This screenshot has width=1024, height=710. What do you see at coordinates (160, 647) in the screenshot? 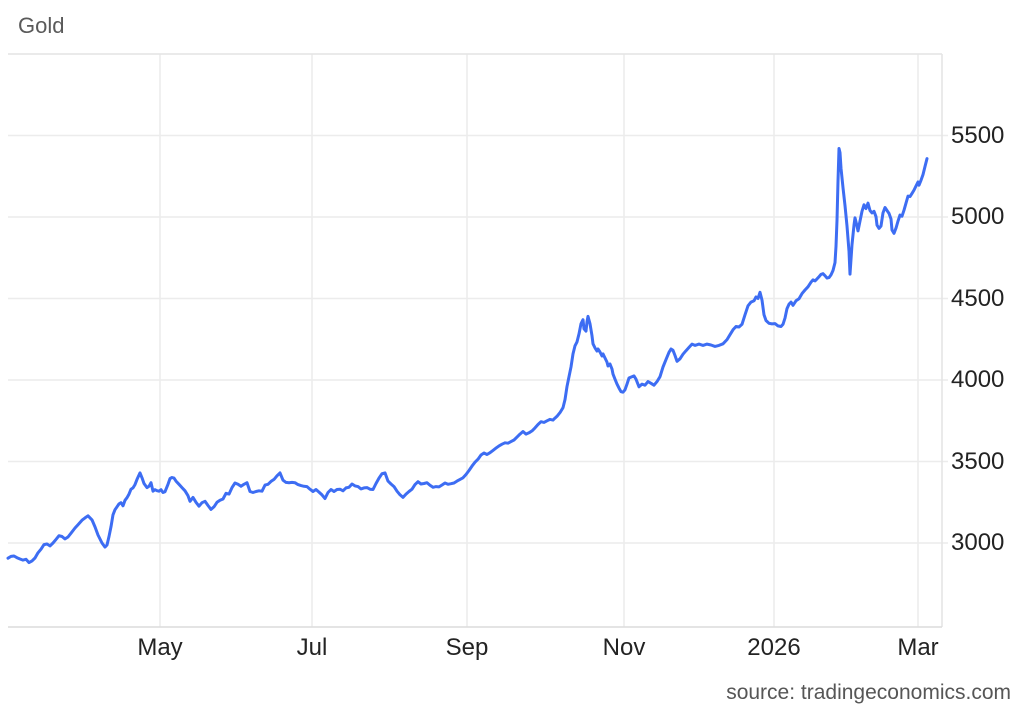
I see `x-tick-label: May` at bounding box center [160, 647].